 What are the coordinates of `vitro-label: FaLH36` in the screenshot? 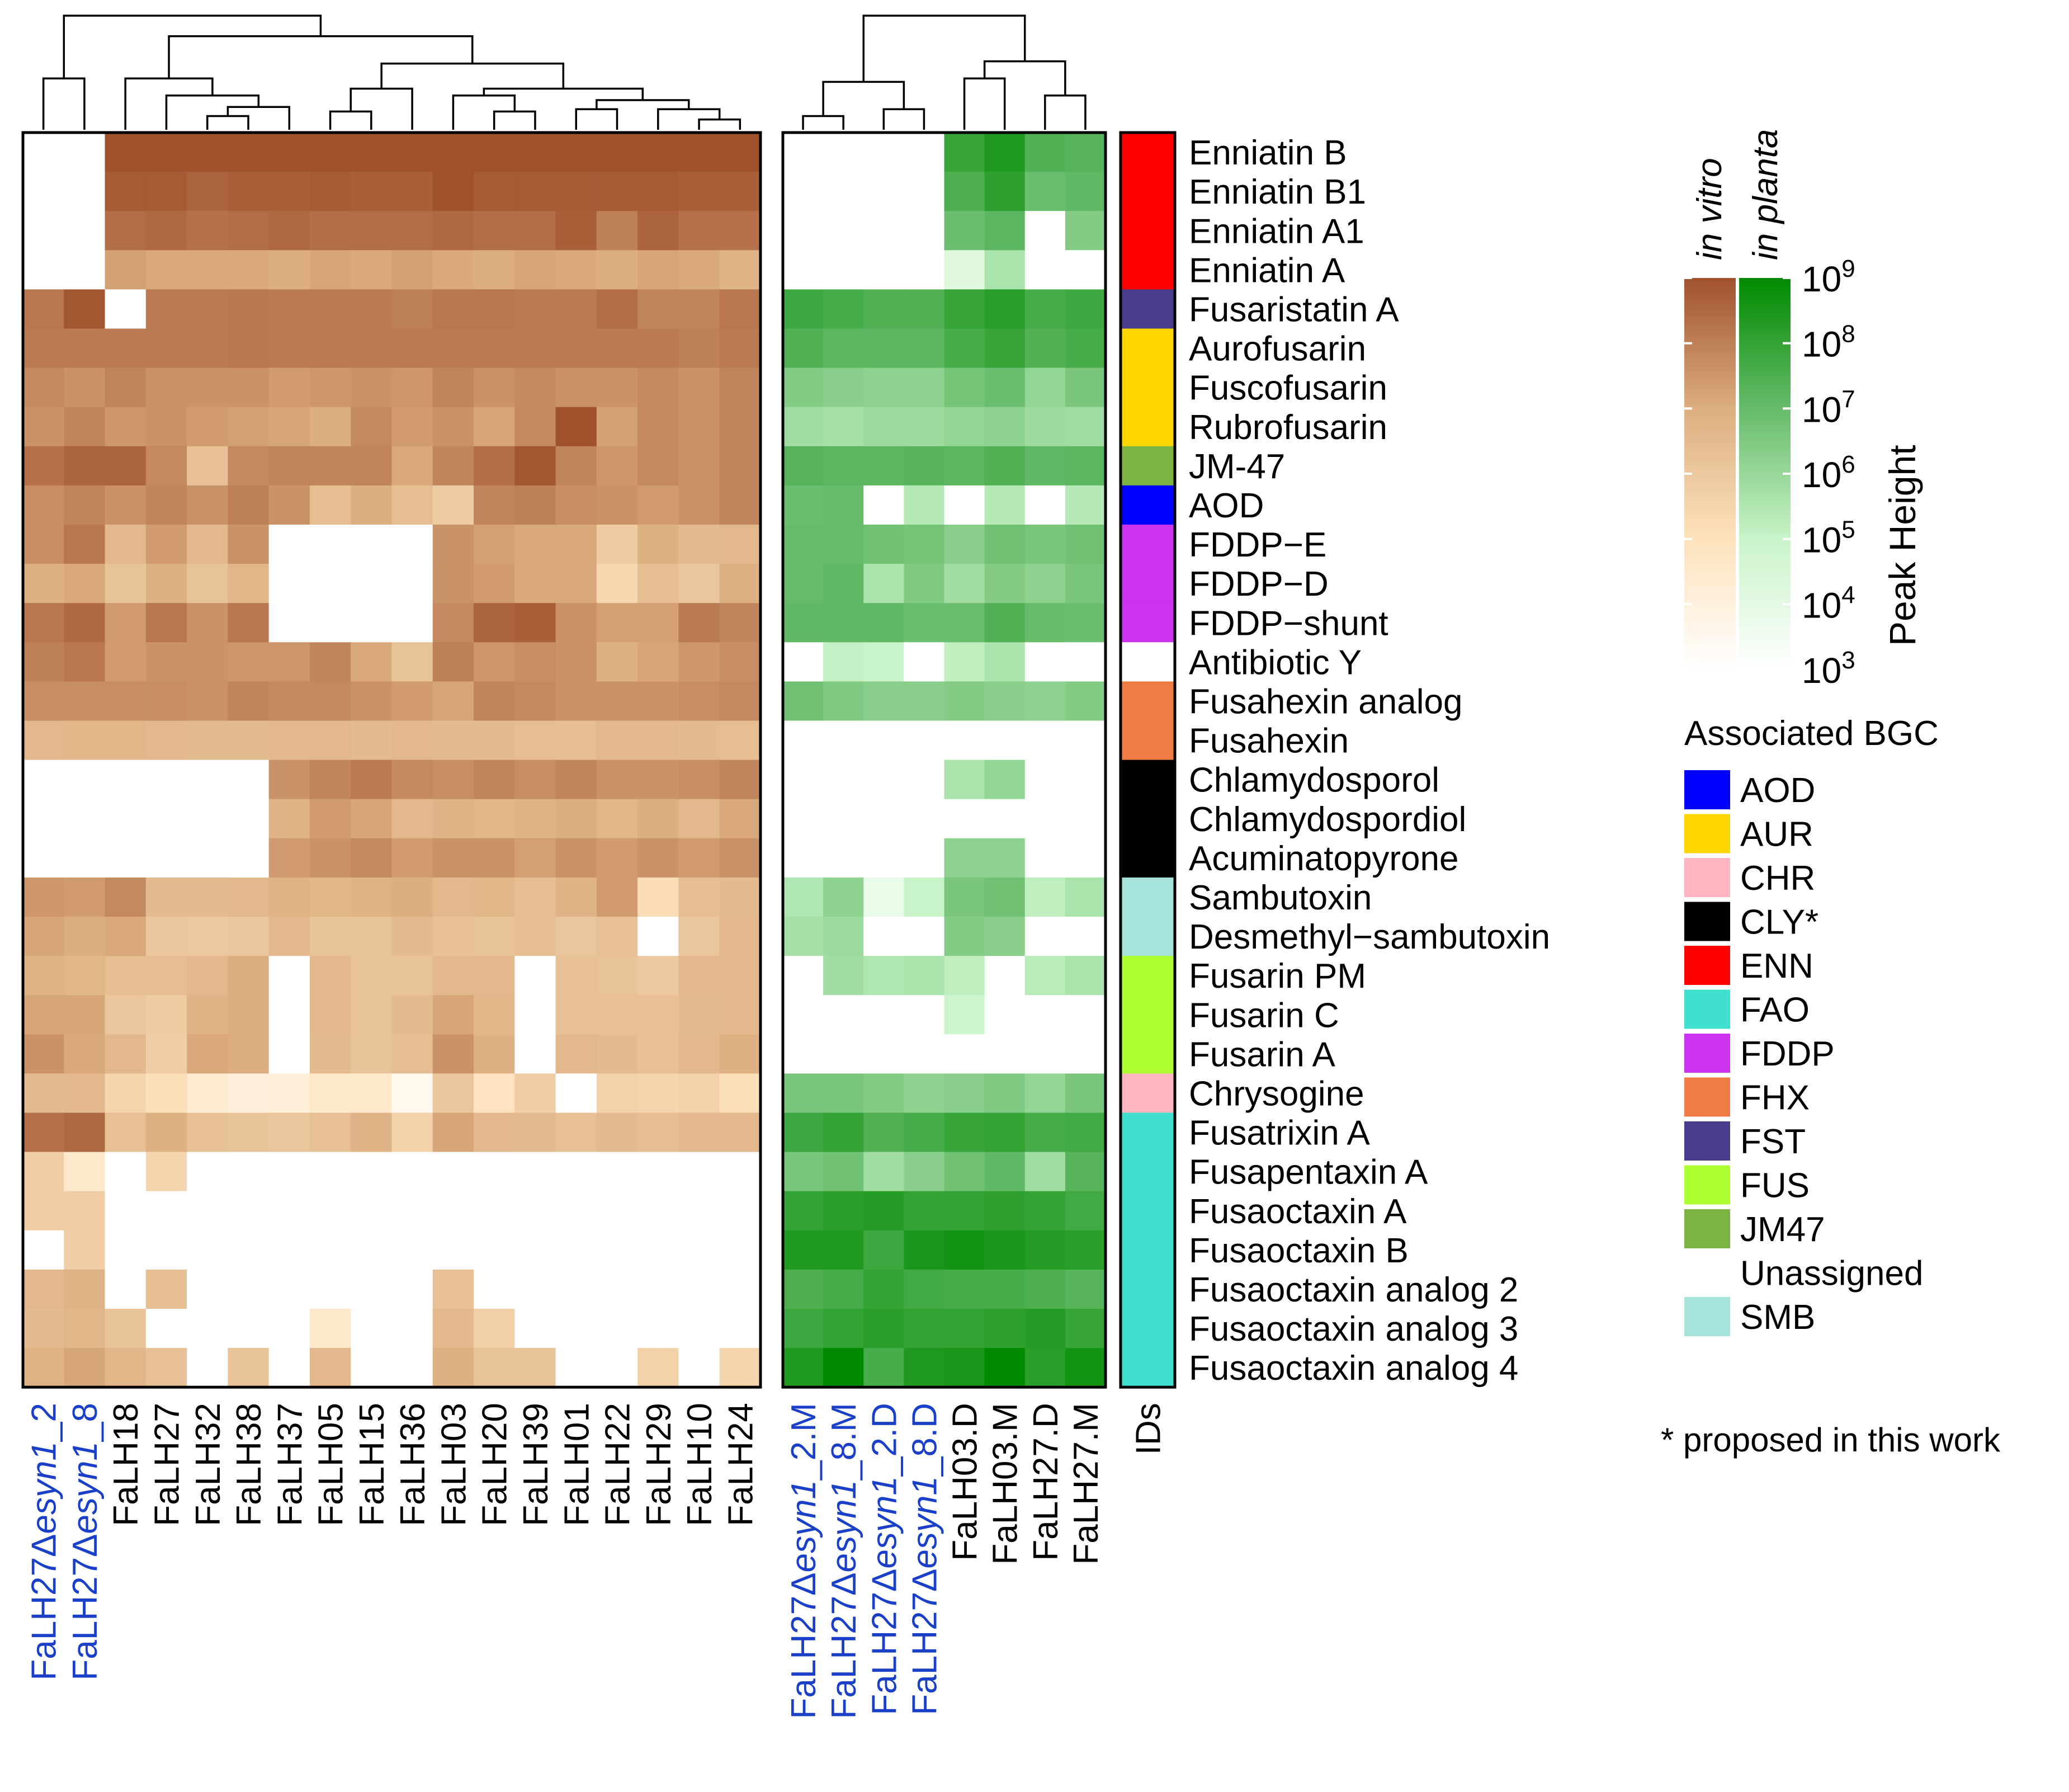 It's located at (413, 1465).